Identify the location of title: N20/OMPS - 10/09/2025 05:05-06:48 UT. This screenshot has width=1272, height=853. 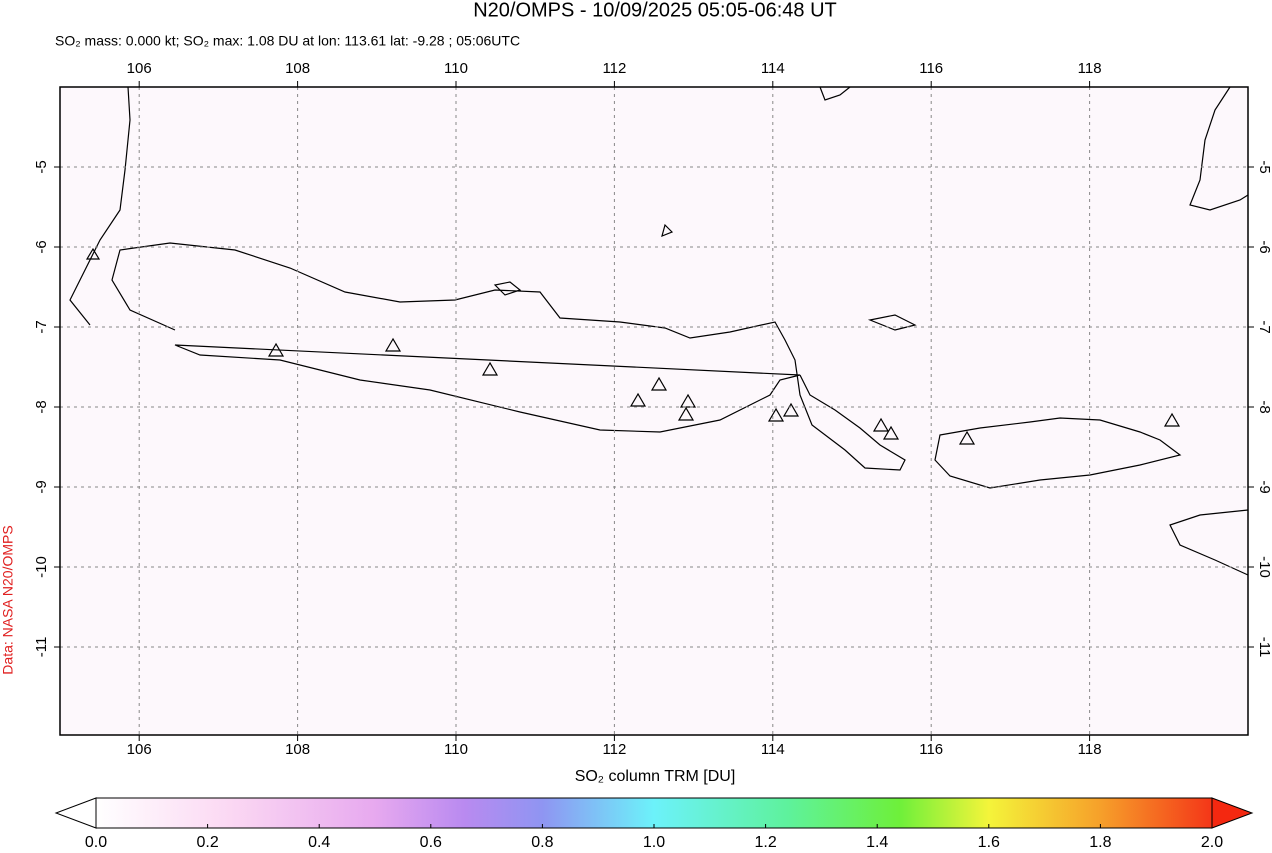
(655, 10).